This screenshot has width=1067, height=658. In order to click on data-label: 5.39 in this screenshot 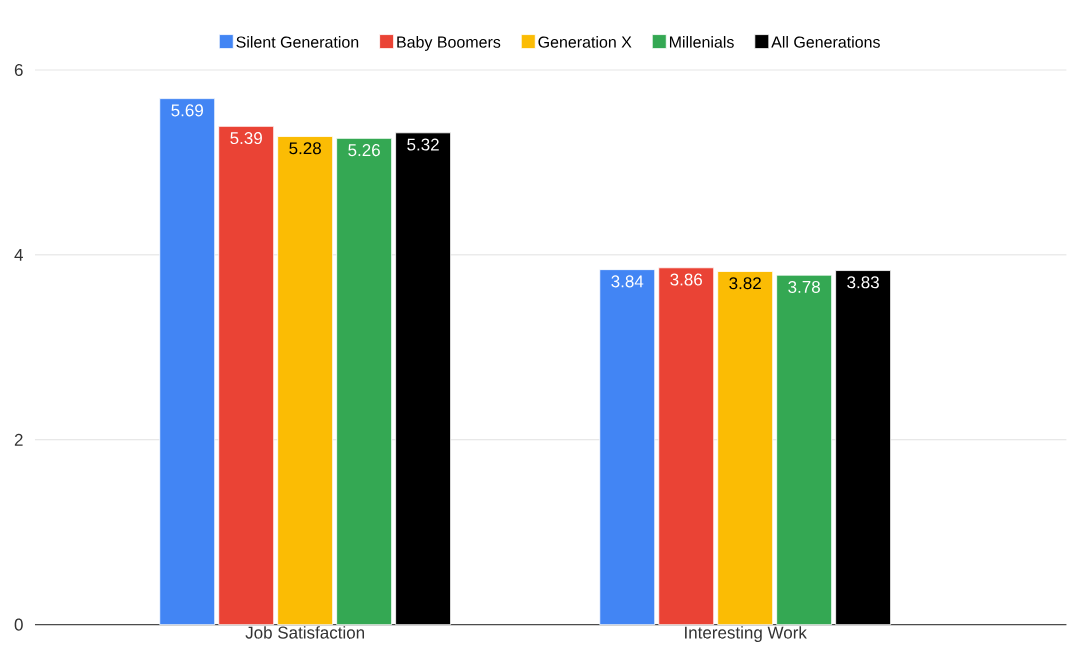, I will do `click(246, 138)`.